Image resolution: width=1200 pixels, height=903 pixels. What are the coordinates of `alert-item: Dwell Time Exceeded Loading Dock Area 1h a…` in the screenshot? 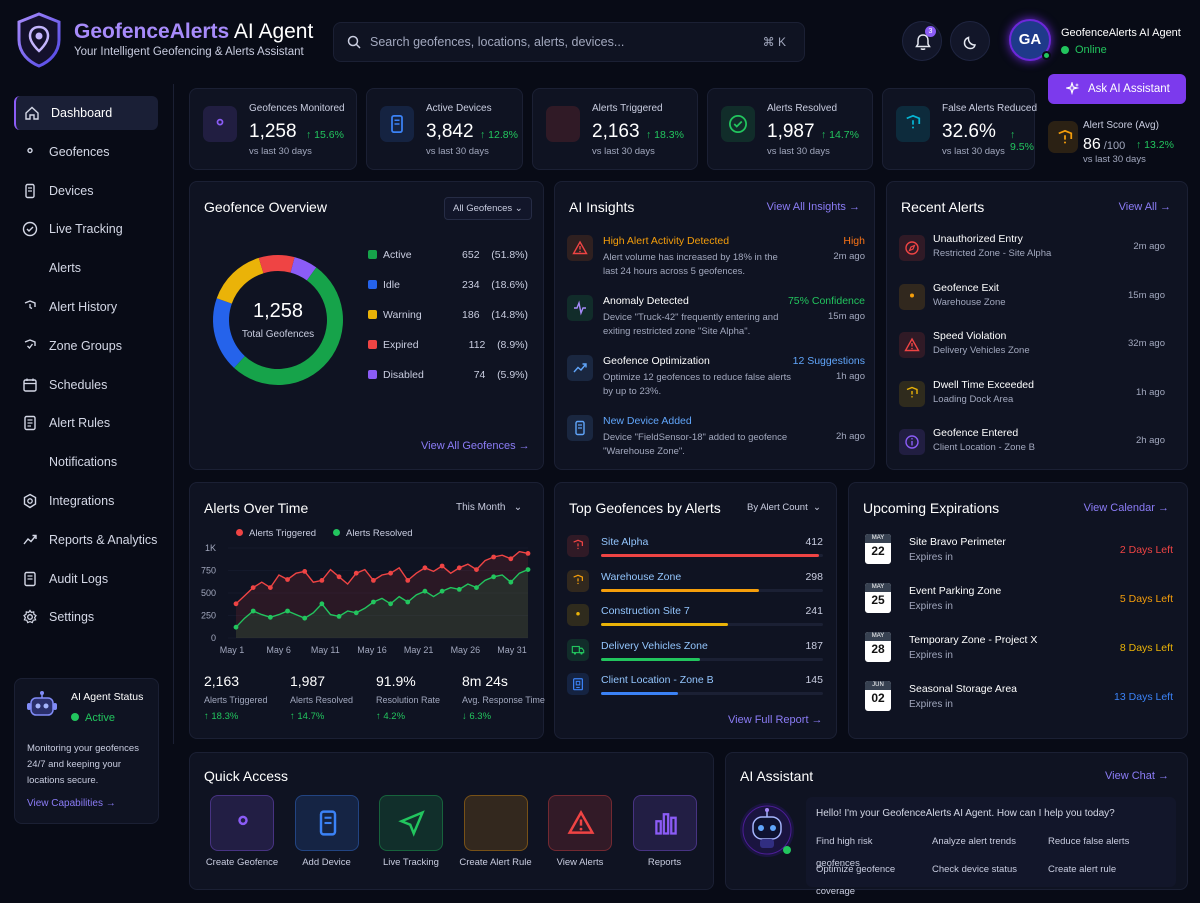 It's located at (1032, 399).